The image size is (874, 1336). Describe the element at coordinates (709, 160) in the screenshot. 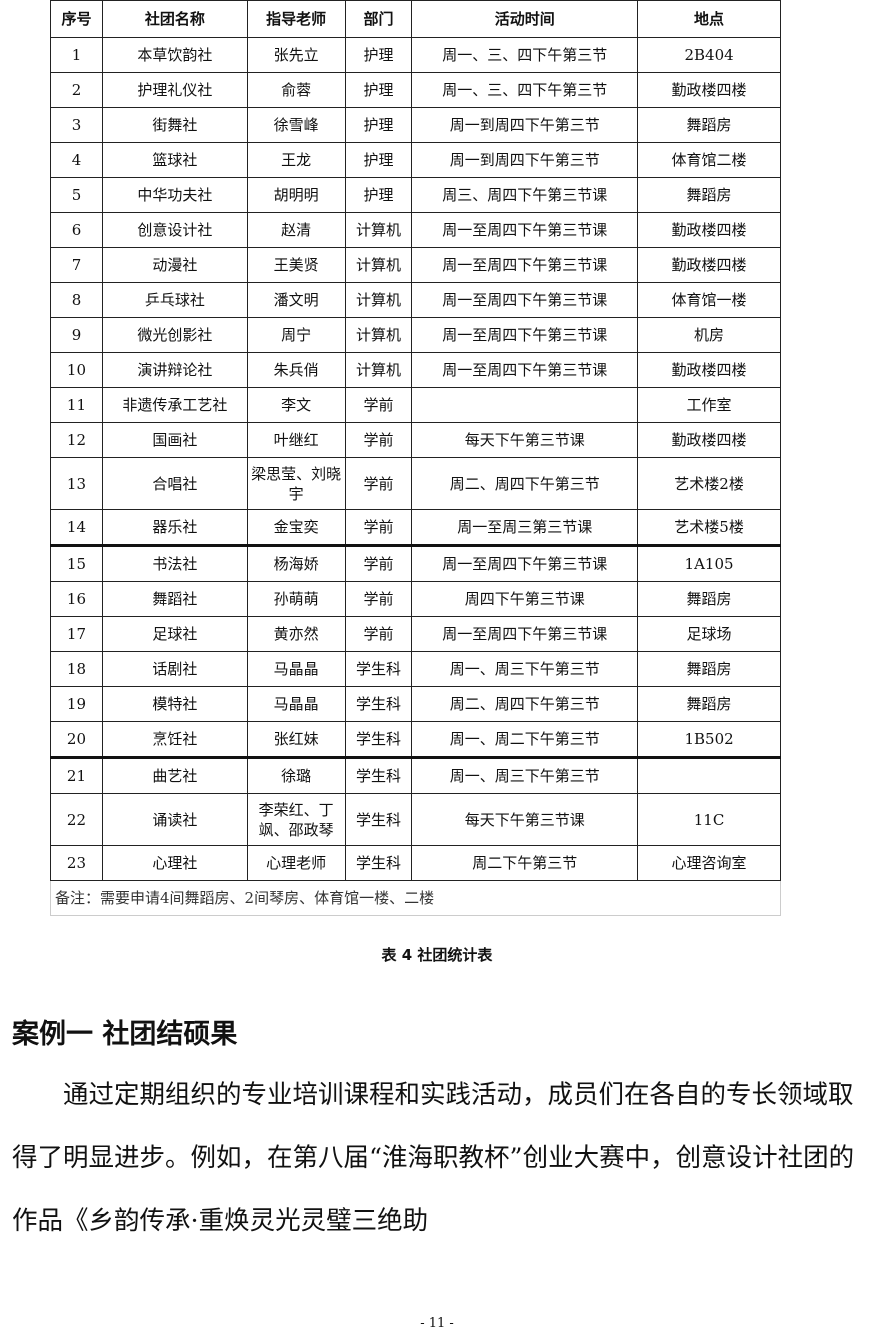

I see `table-cell: 体育馆二楼` at that location.